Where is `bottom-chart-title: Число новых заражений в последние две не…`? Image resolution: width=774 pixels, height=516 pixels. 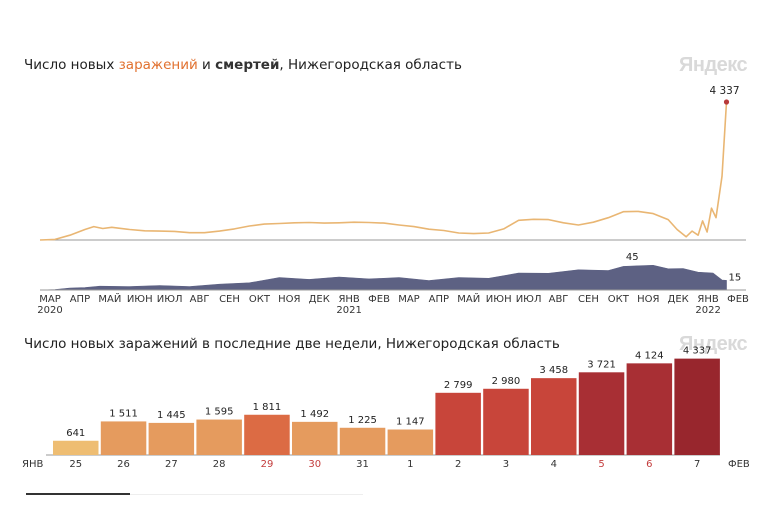 bottom-chart-title: Число новых заражений в последние две не… is located at coordinates (292, 344).